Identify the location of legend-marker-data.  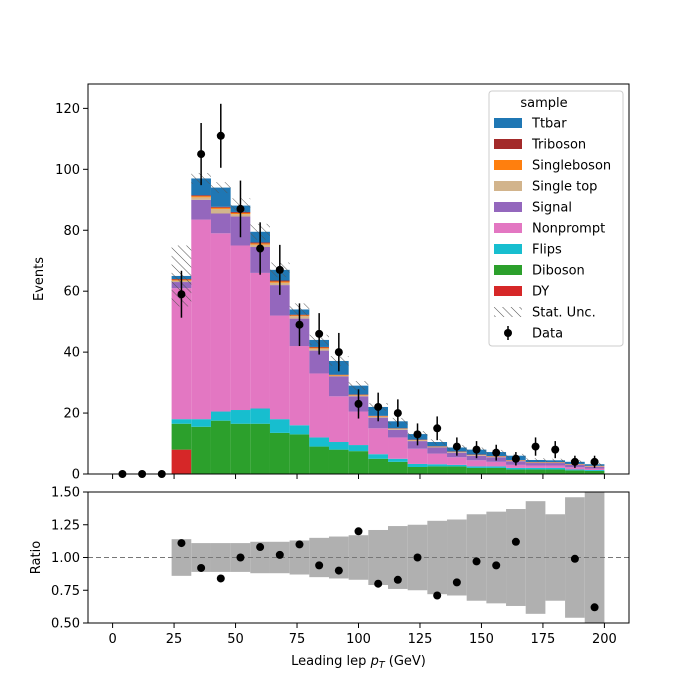
(508, 333).